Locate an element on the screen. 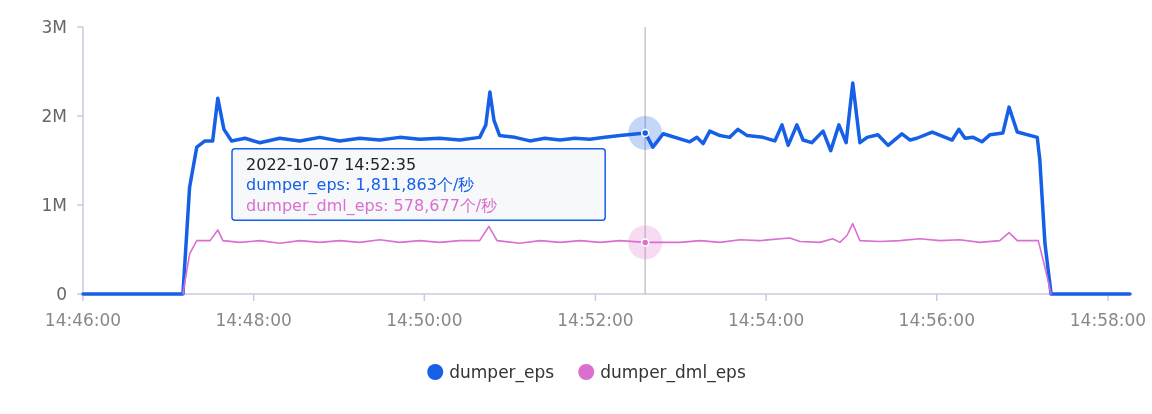 This screenshot has width=1152, height=414. tooltip: 2022-10-07 14:52:35 dumper_eps: 1,811,863个/秒 dumper_dml_eps: 578,677个/秒 is located at coordinates (418, 184).